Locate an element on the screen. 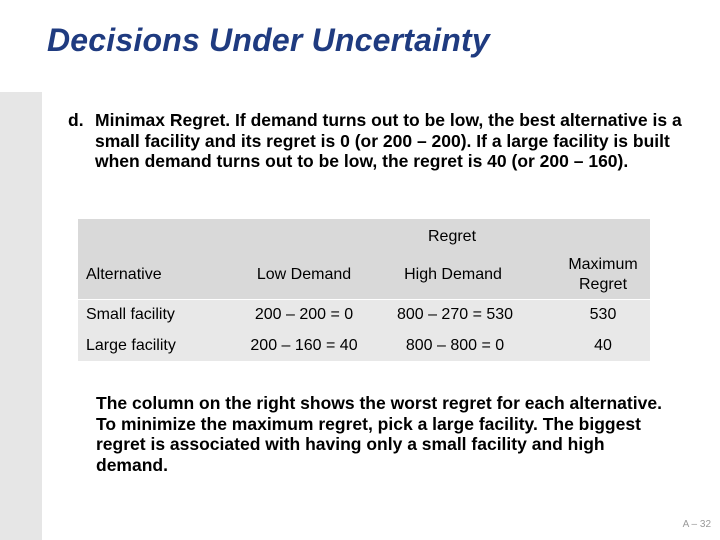 This screenshot has width=720, height=540. row-large-max: 40 is located at coordinates (603, 345).